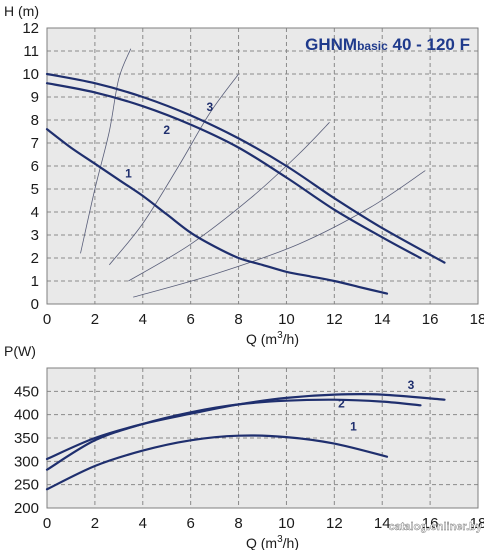 Image resolution: width=484 pixels, height=550 pixels. I want to click on y-axis-title: H (m), so click(21, 11).